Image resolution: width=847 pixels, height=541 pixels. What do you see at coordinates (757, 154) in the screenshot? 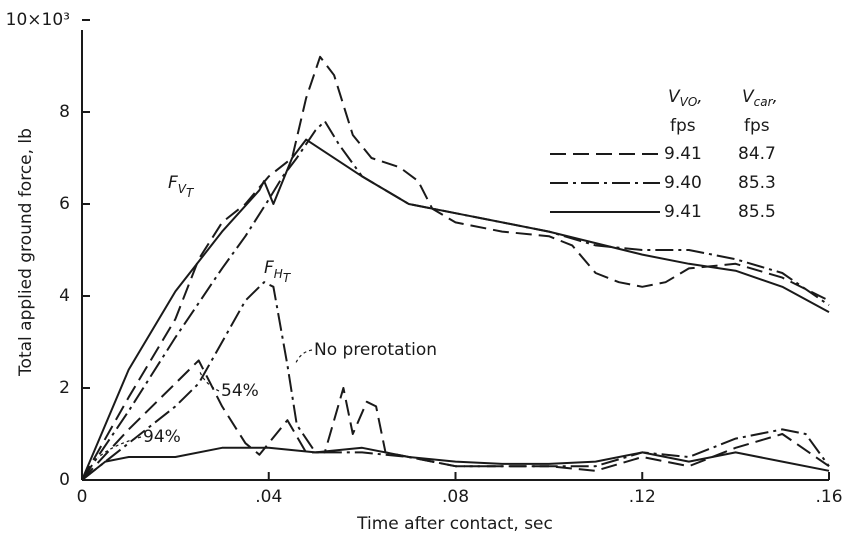
I see `legend-cell: 84.7` at bounding box center [757, 154].